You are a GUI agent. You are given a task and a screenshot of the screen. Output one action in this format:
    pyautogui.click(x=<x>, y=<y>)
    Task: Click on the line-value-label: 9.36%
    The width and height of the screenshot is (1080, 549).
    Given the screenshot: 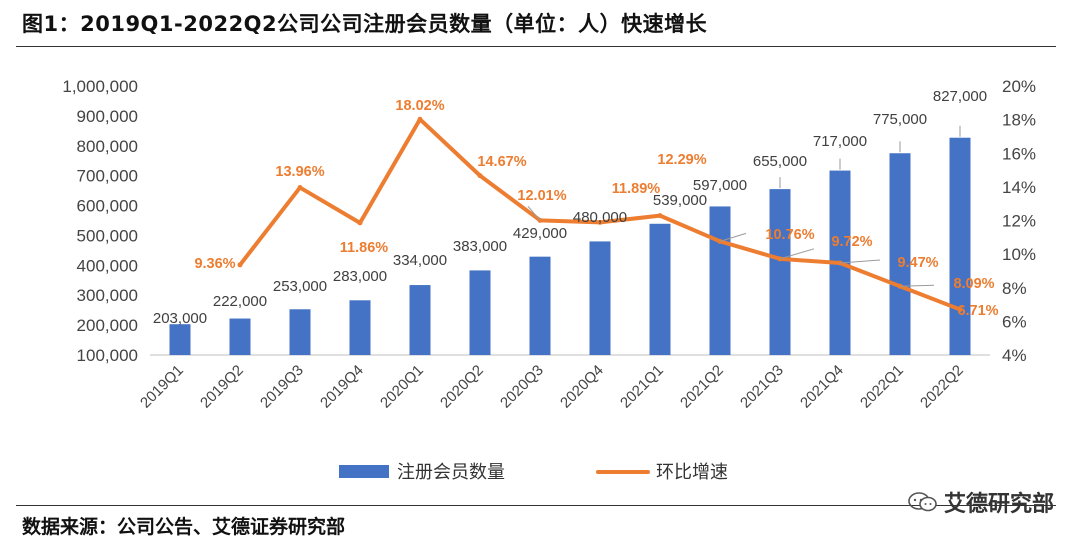 What is the action you would take?
    pyautogui.click(x=214, y=264)
    